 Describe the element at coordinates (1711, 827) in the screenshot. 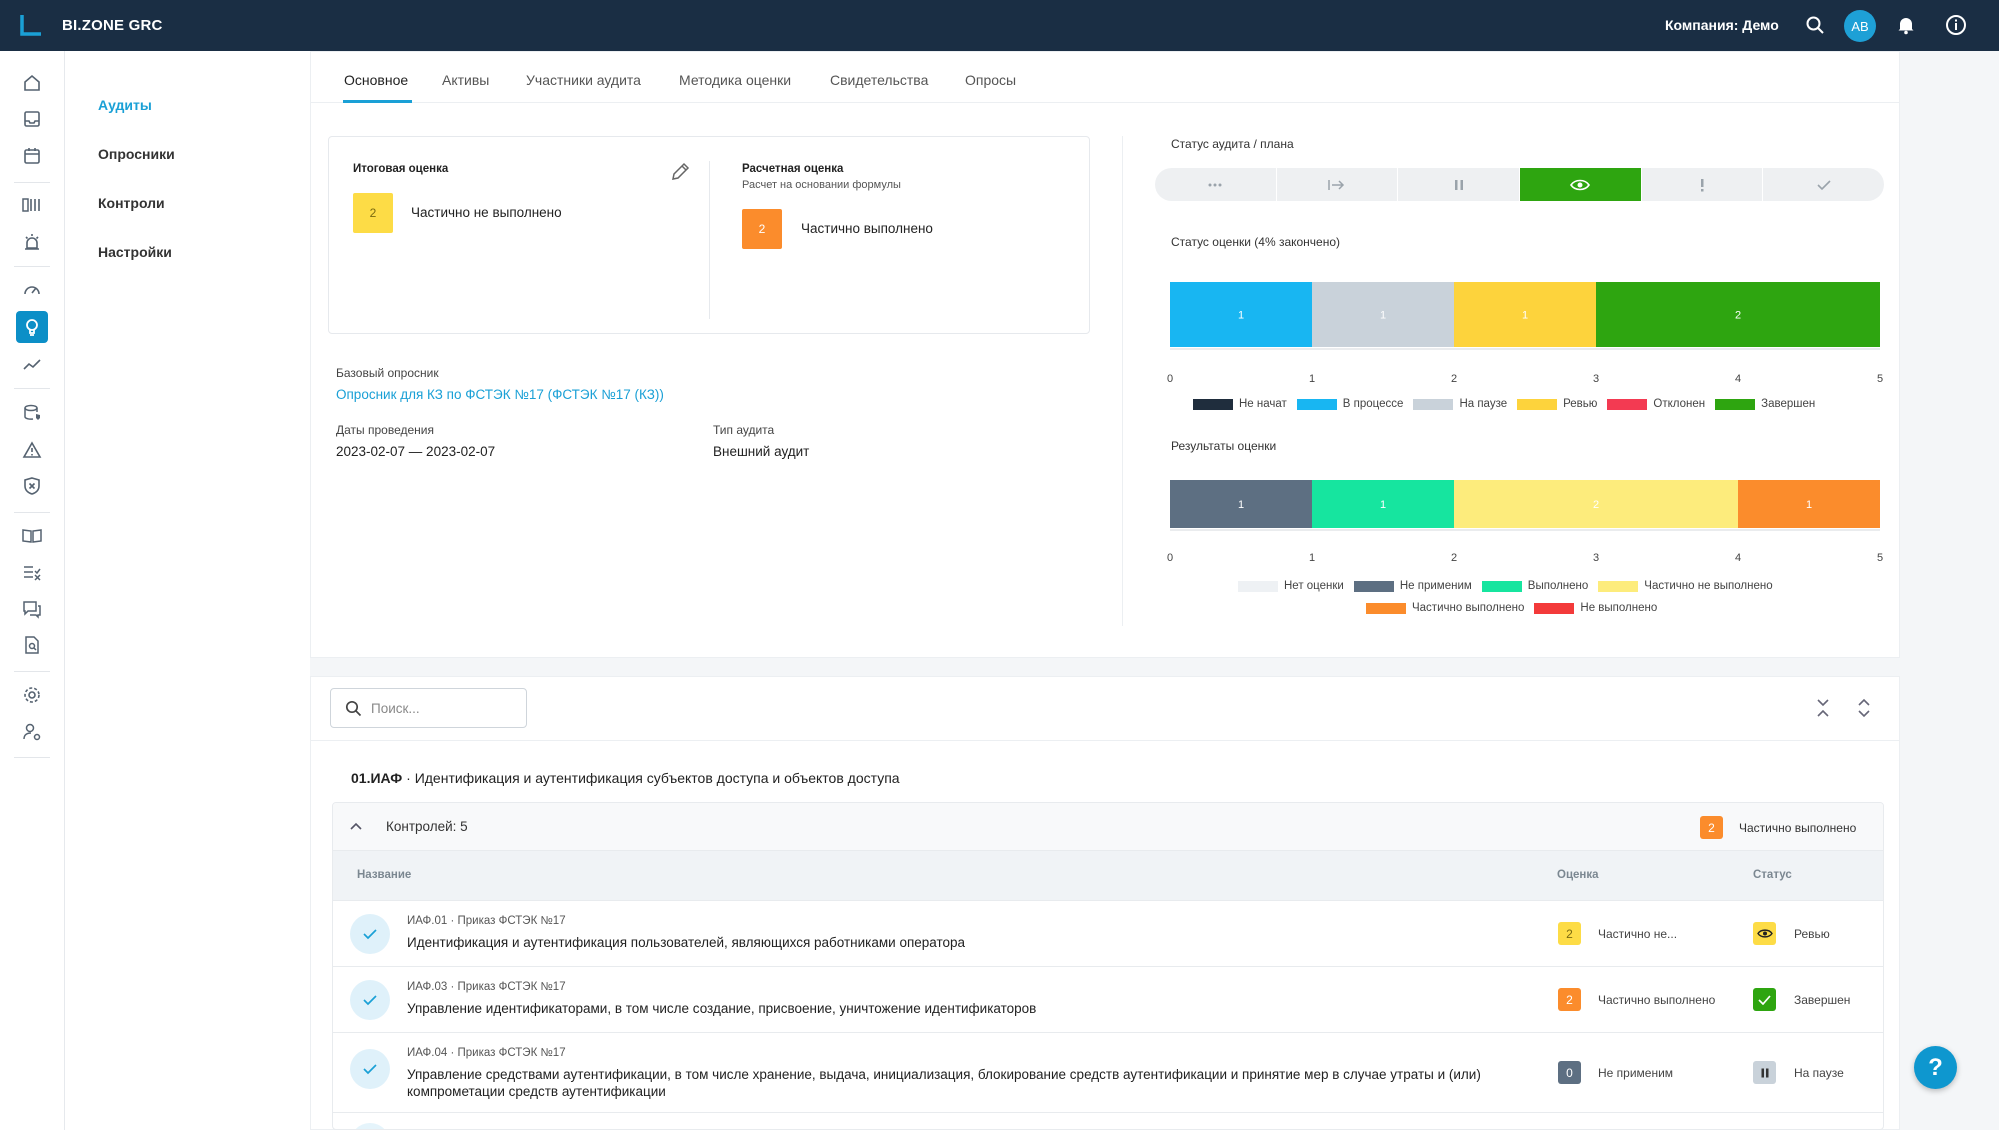

I see `group-score-badge: 2` at that location.